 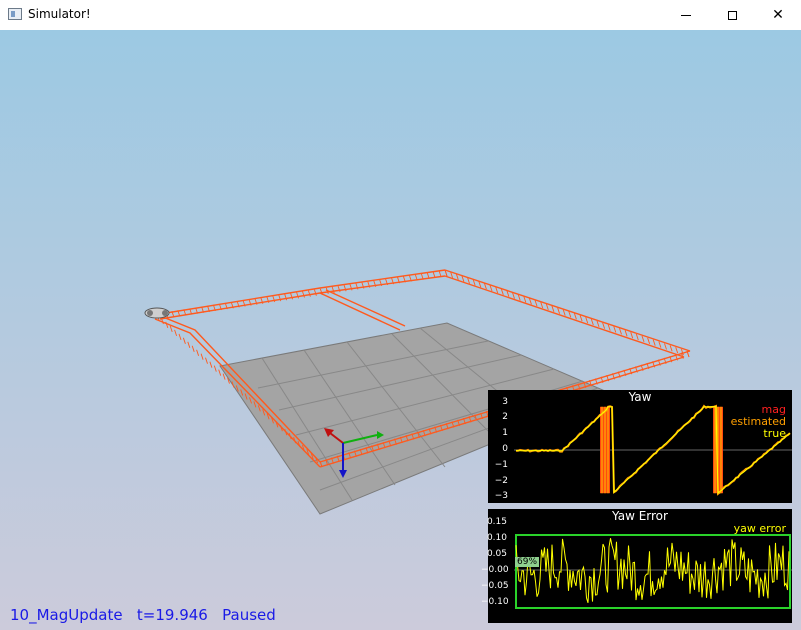 I want to click on minimize-button, so click(x=686, y=15).